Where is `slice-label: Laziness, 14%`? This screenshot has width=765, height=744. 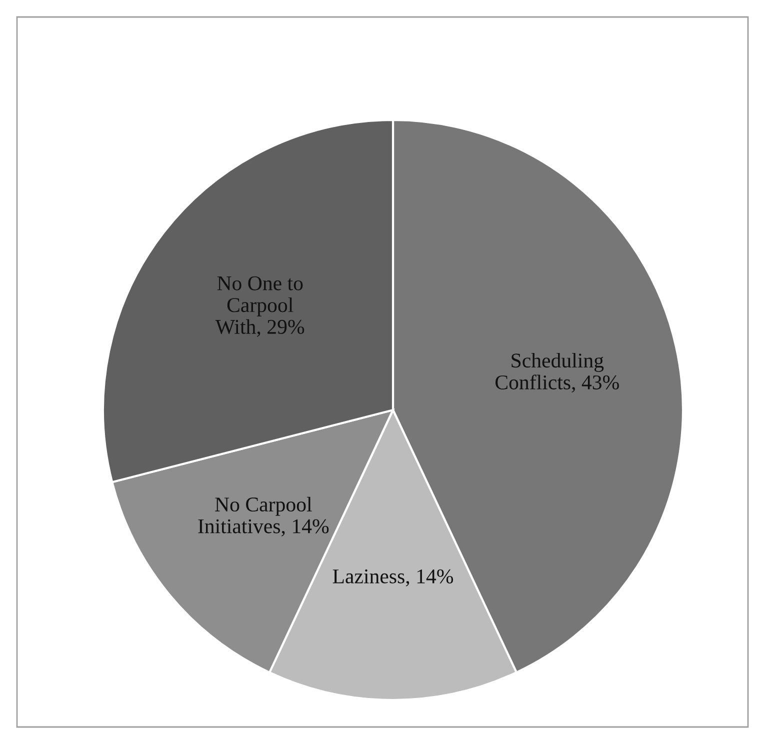
slice-label: Laziness, 14% is located at coordinates (393, 577).